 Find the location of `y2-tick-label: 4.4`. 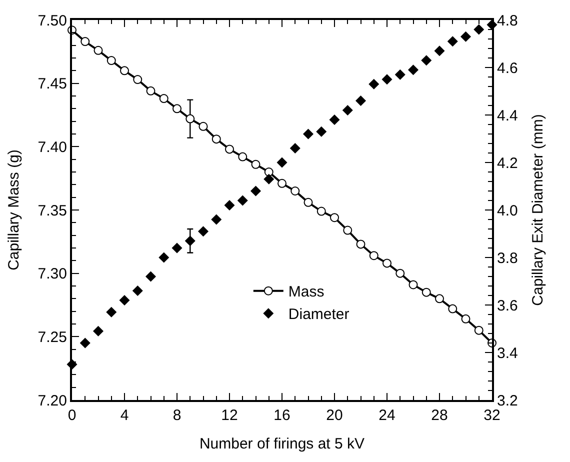

y2-tick-label: 4.4 is located at coordinates (507, 115).